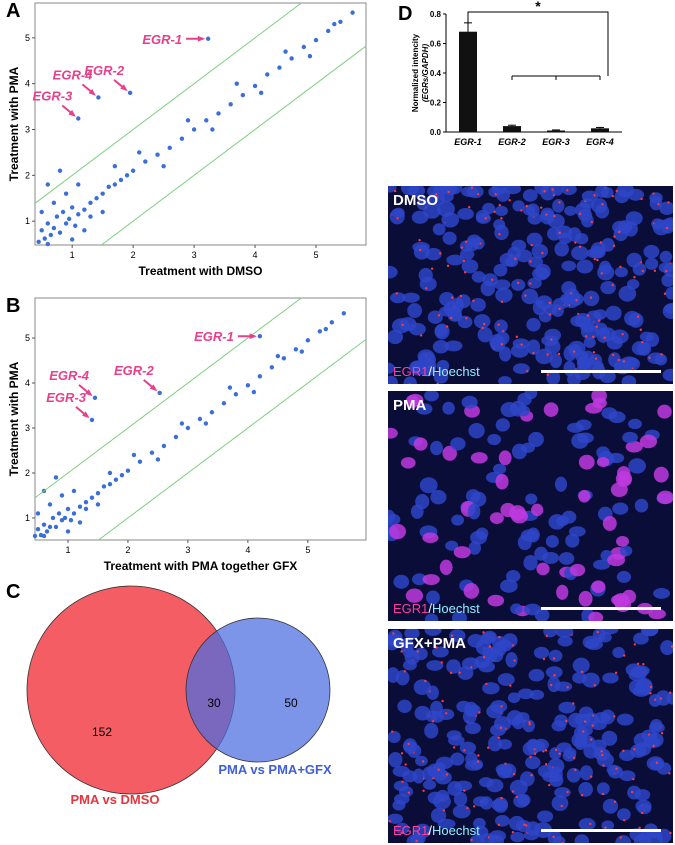  I want to click on y-tick-label: 0.0, so click(436, 132).